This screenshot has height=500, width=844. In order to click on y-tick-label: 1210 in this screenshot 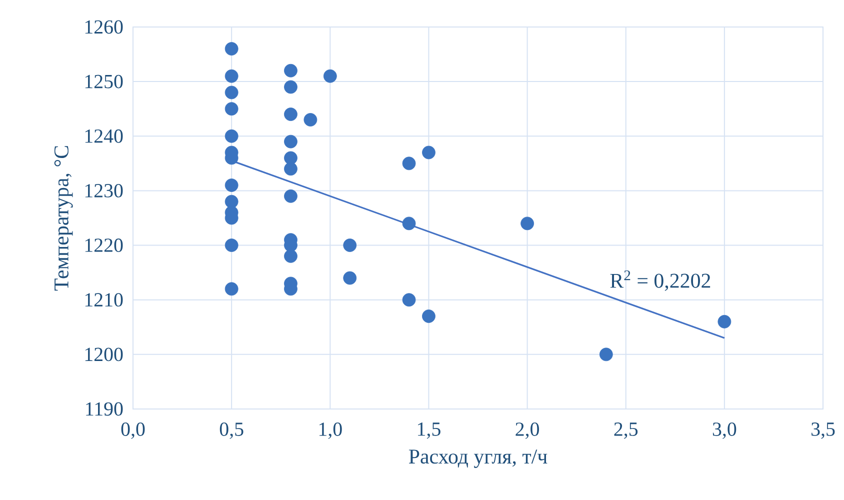, I will do `click(104, 300)`.